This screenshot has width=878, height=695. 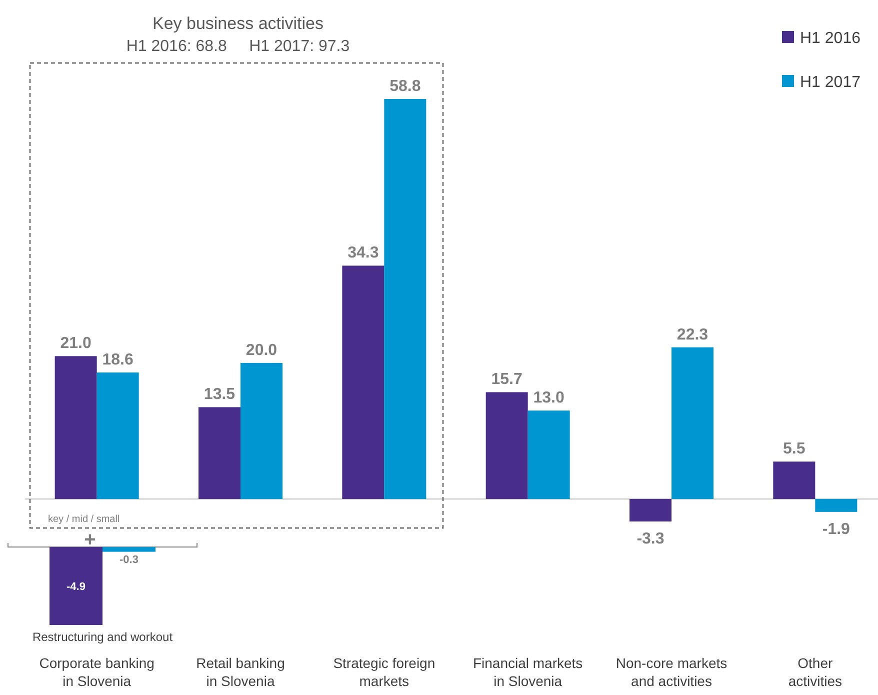 I want to click on legend-label: H1 2017, so click(x=830, y=82).